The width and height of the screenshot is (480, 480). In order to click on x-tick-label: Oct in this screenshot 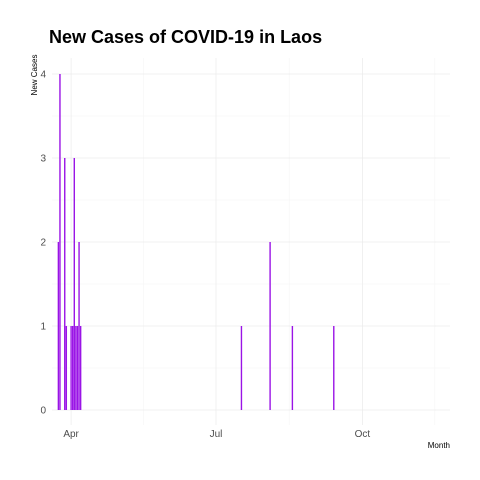, I will do `click(363, 434)`.